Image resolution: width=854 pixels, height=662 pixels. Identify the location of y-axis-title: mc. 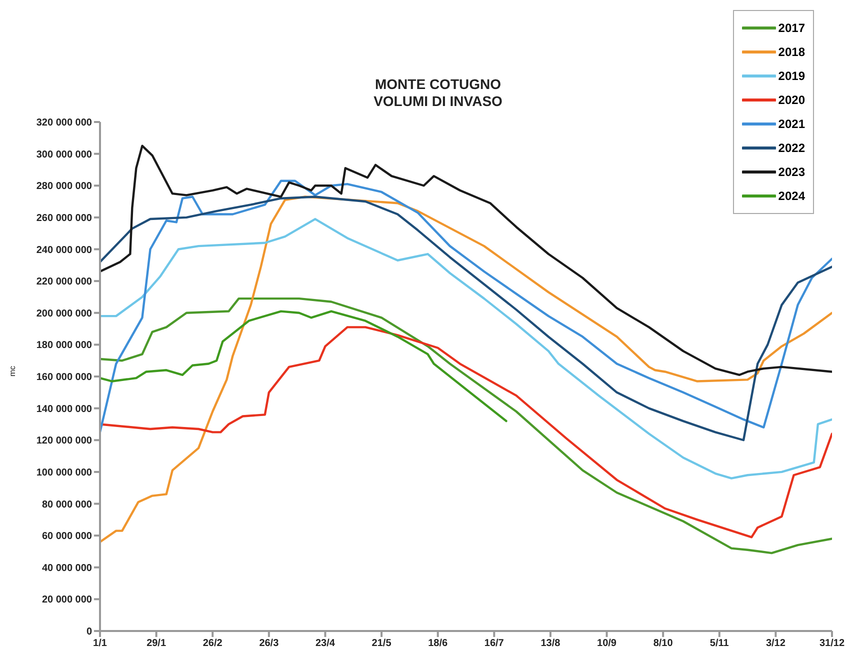
(12, 371).